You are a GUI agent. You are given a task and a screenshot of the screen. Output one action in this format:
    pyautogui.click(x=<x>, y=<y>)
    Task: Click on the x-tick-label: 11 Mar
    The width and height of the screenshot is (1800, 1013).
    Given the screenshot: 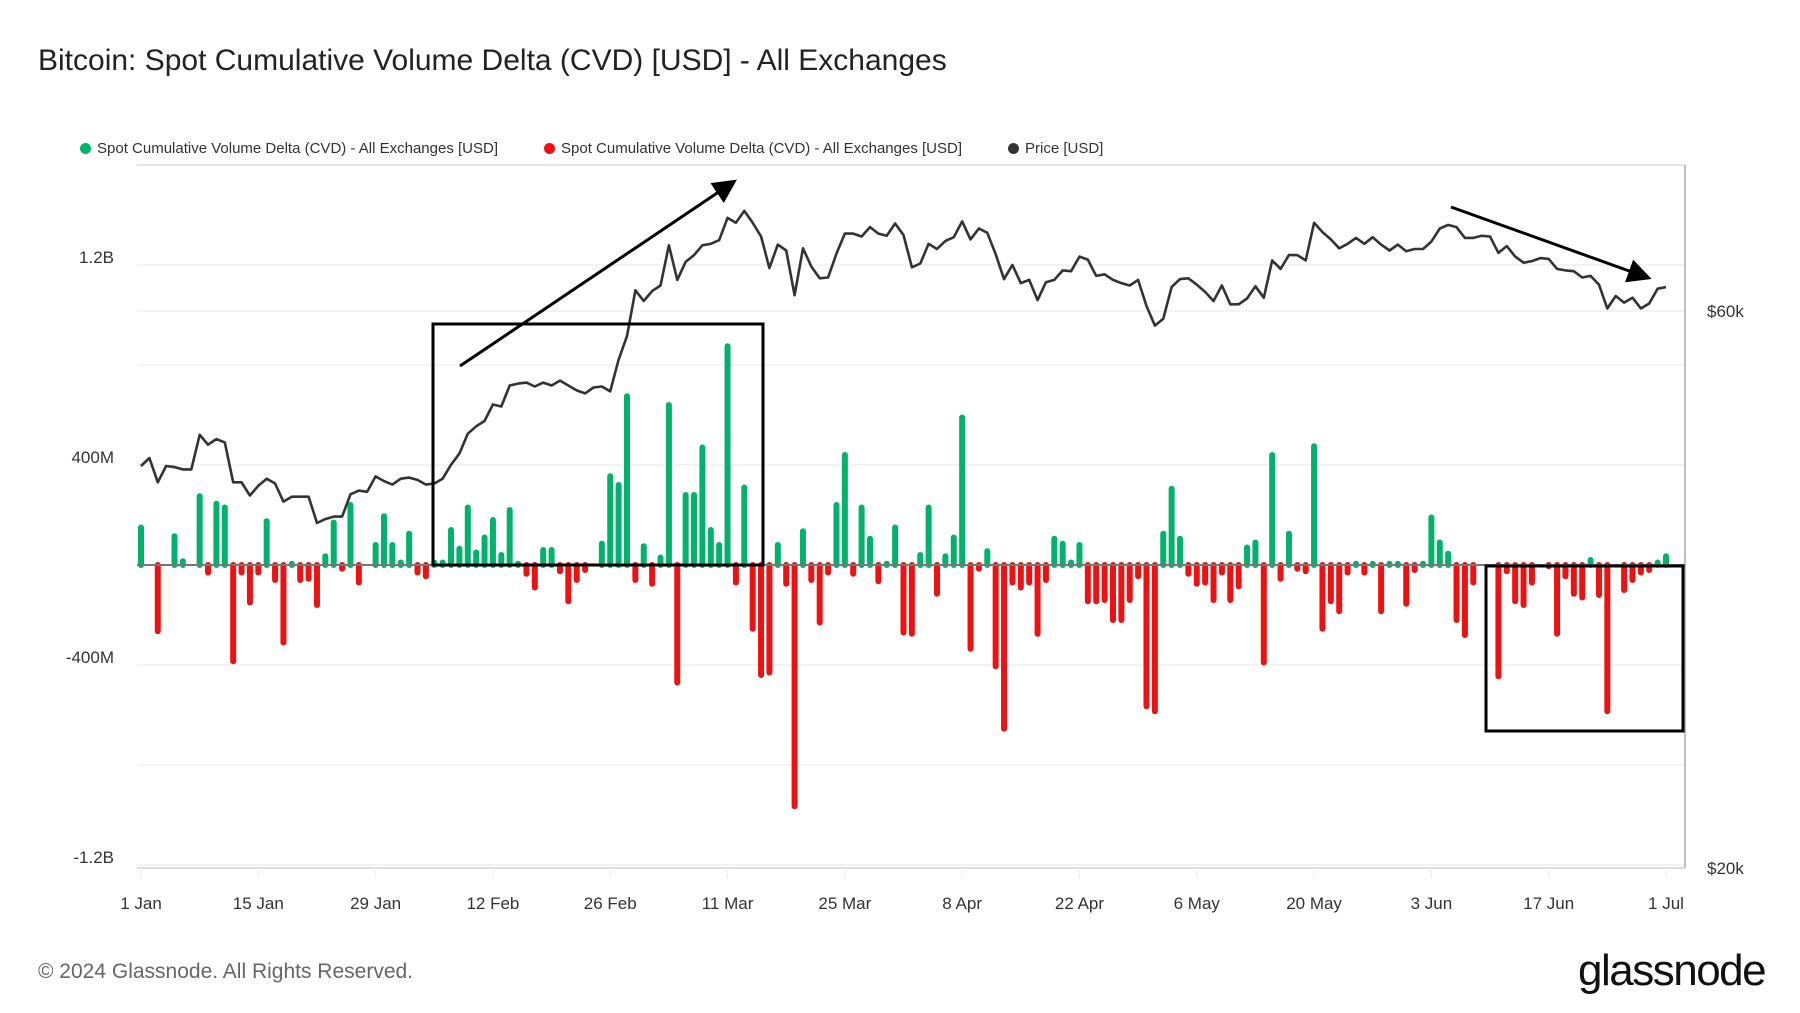 What is the action you would take?
    pyautogui.click(x=728, y=903)
    